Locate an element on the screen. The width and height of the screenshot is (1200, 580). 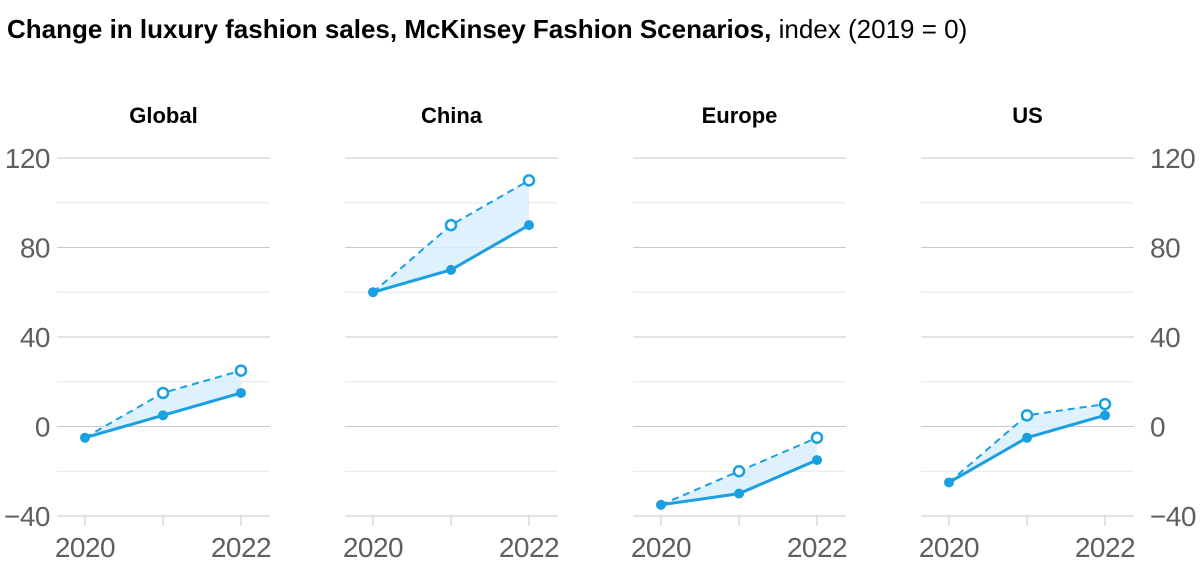
y-axis-label-right: 120 is located at coordinates (1172, 158).